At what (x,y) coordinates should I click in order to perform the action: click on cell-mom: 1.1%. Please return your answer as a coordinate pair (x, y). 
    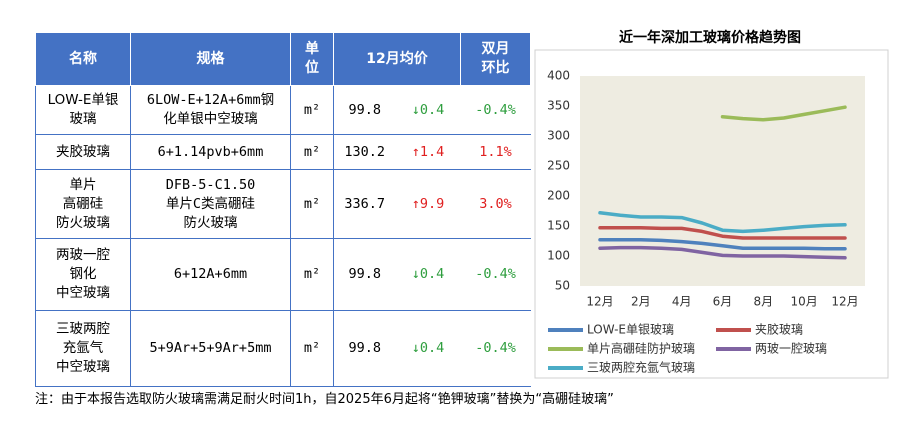
    Looking at the image, I should click on (495, 152).